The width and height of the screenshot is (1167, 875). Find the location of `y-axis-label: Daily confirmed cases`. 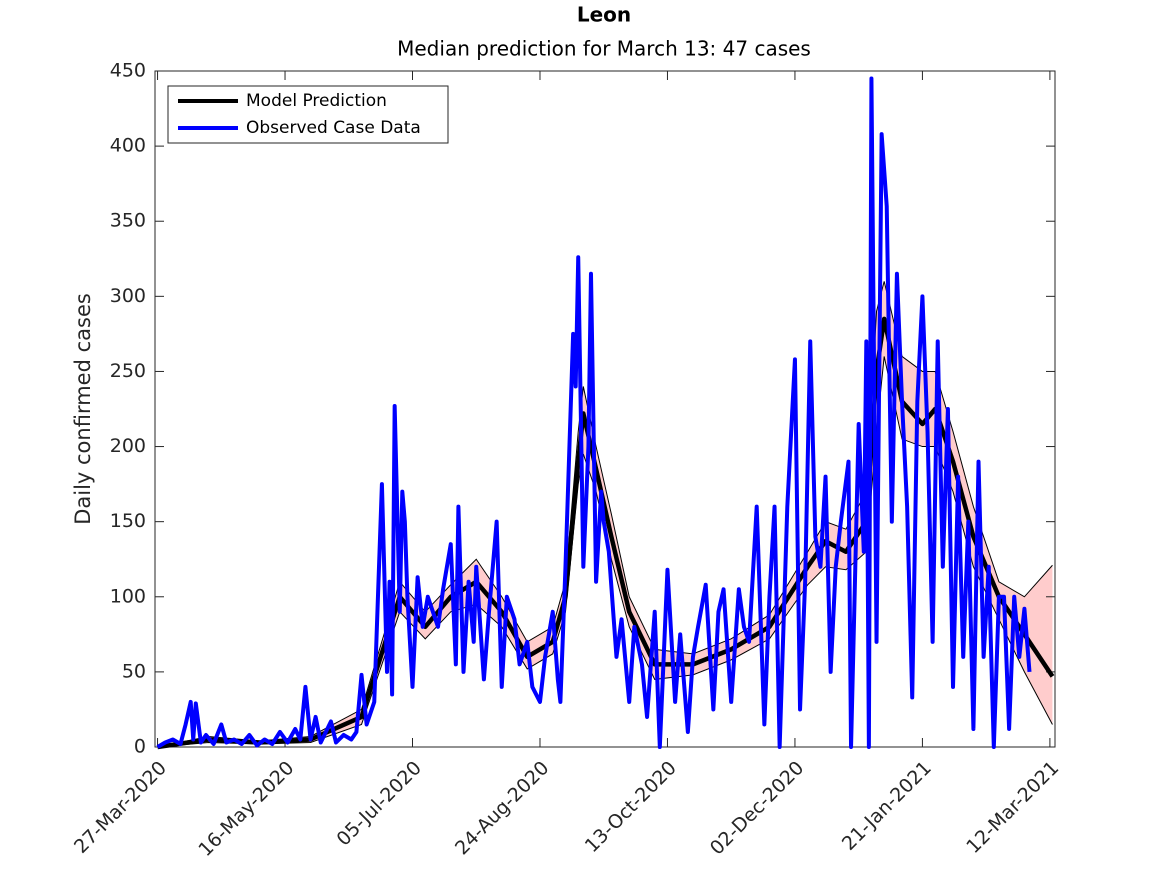

y-axis-label: Daily confirmed cases is located at coordinates (83, 409).